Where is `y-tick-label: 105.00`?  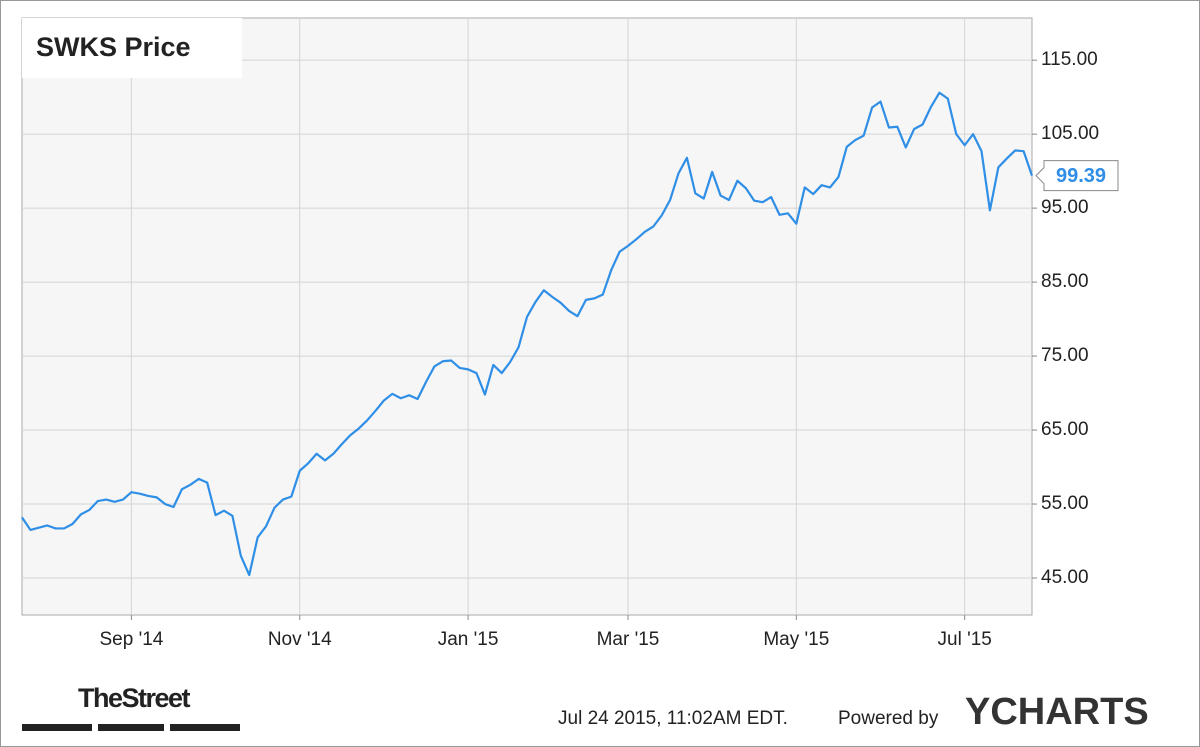
y-tick-label: 105.00 is located at coordinates (1070, 133).